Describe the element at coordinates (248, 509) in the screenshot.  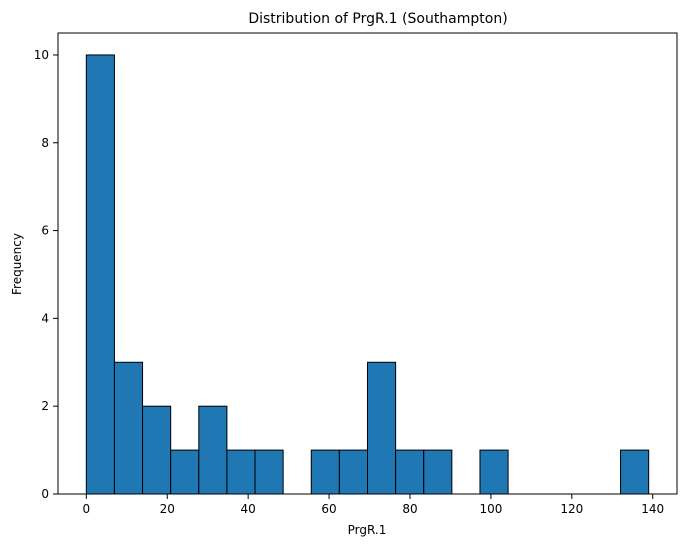
I see `x-tick-label: 40` at that location.